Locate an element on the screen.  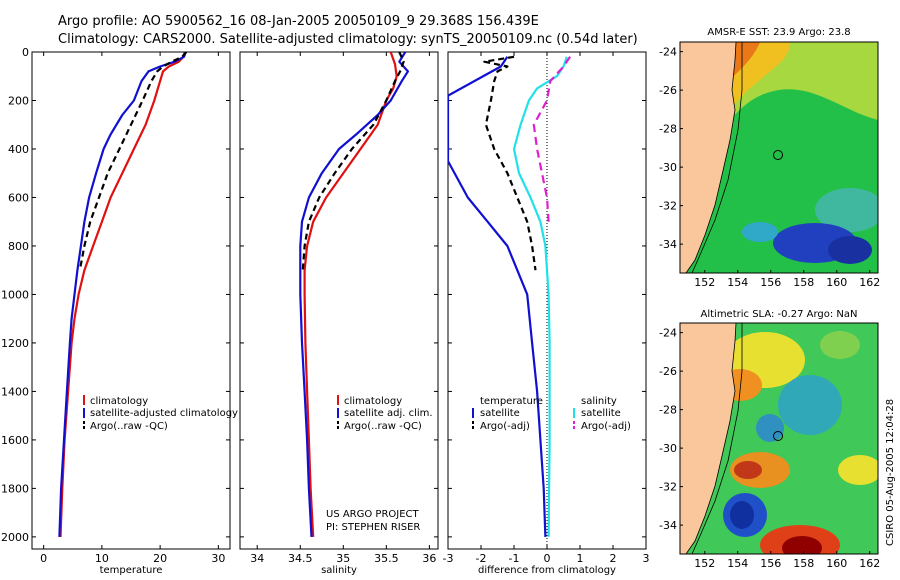
y-tick-label: 0 is located at coordinates (25, 52).